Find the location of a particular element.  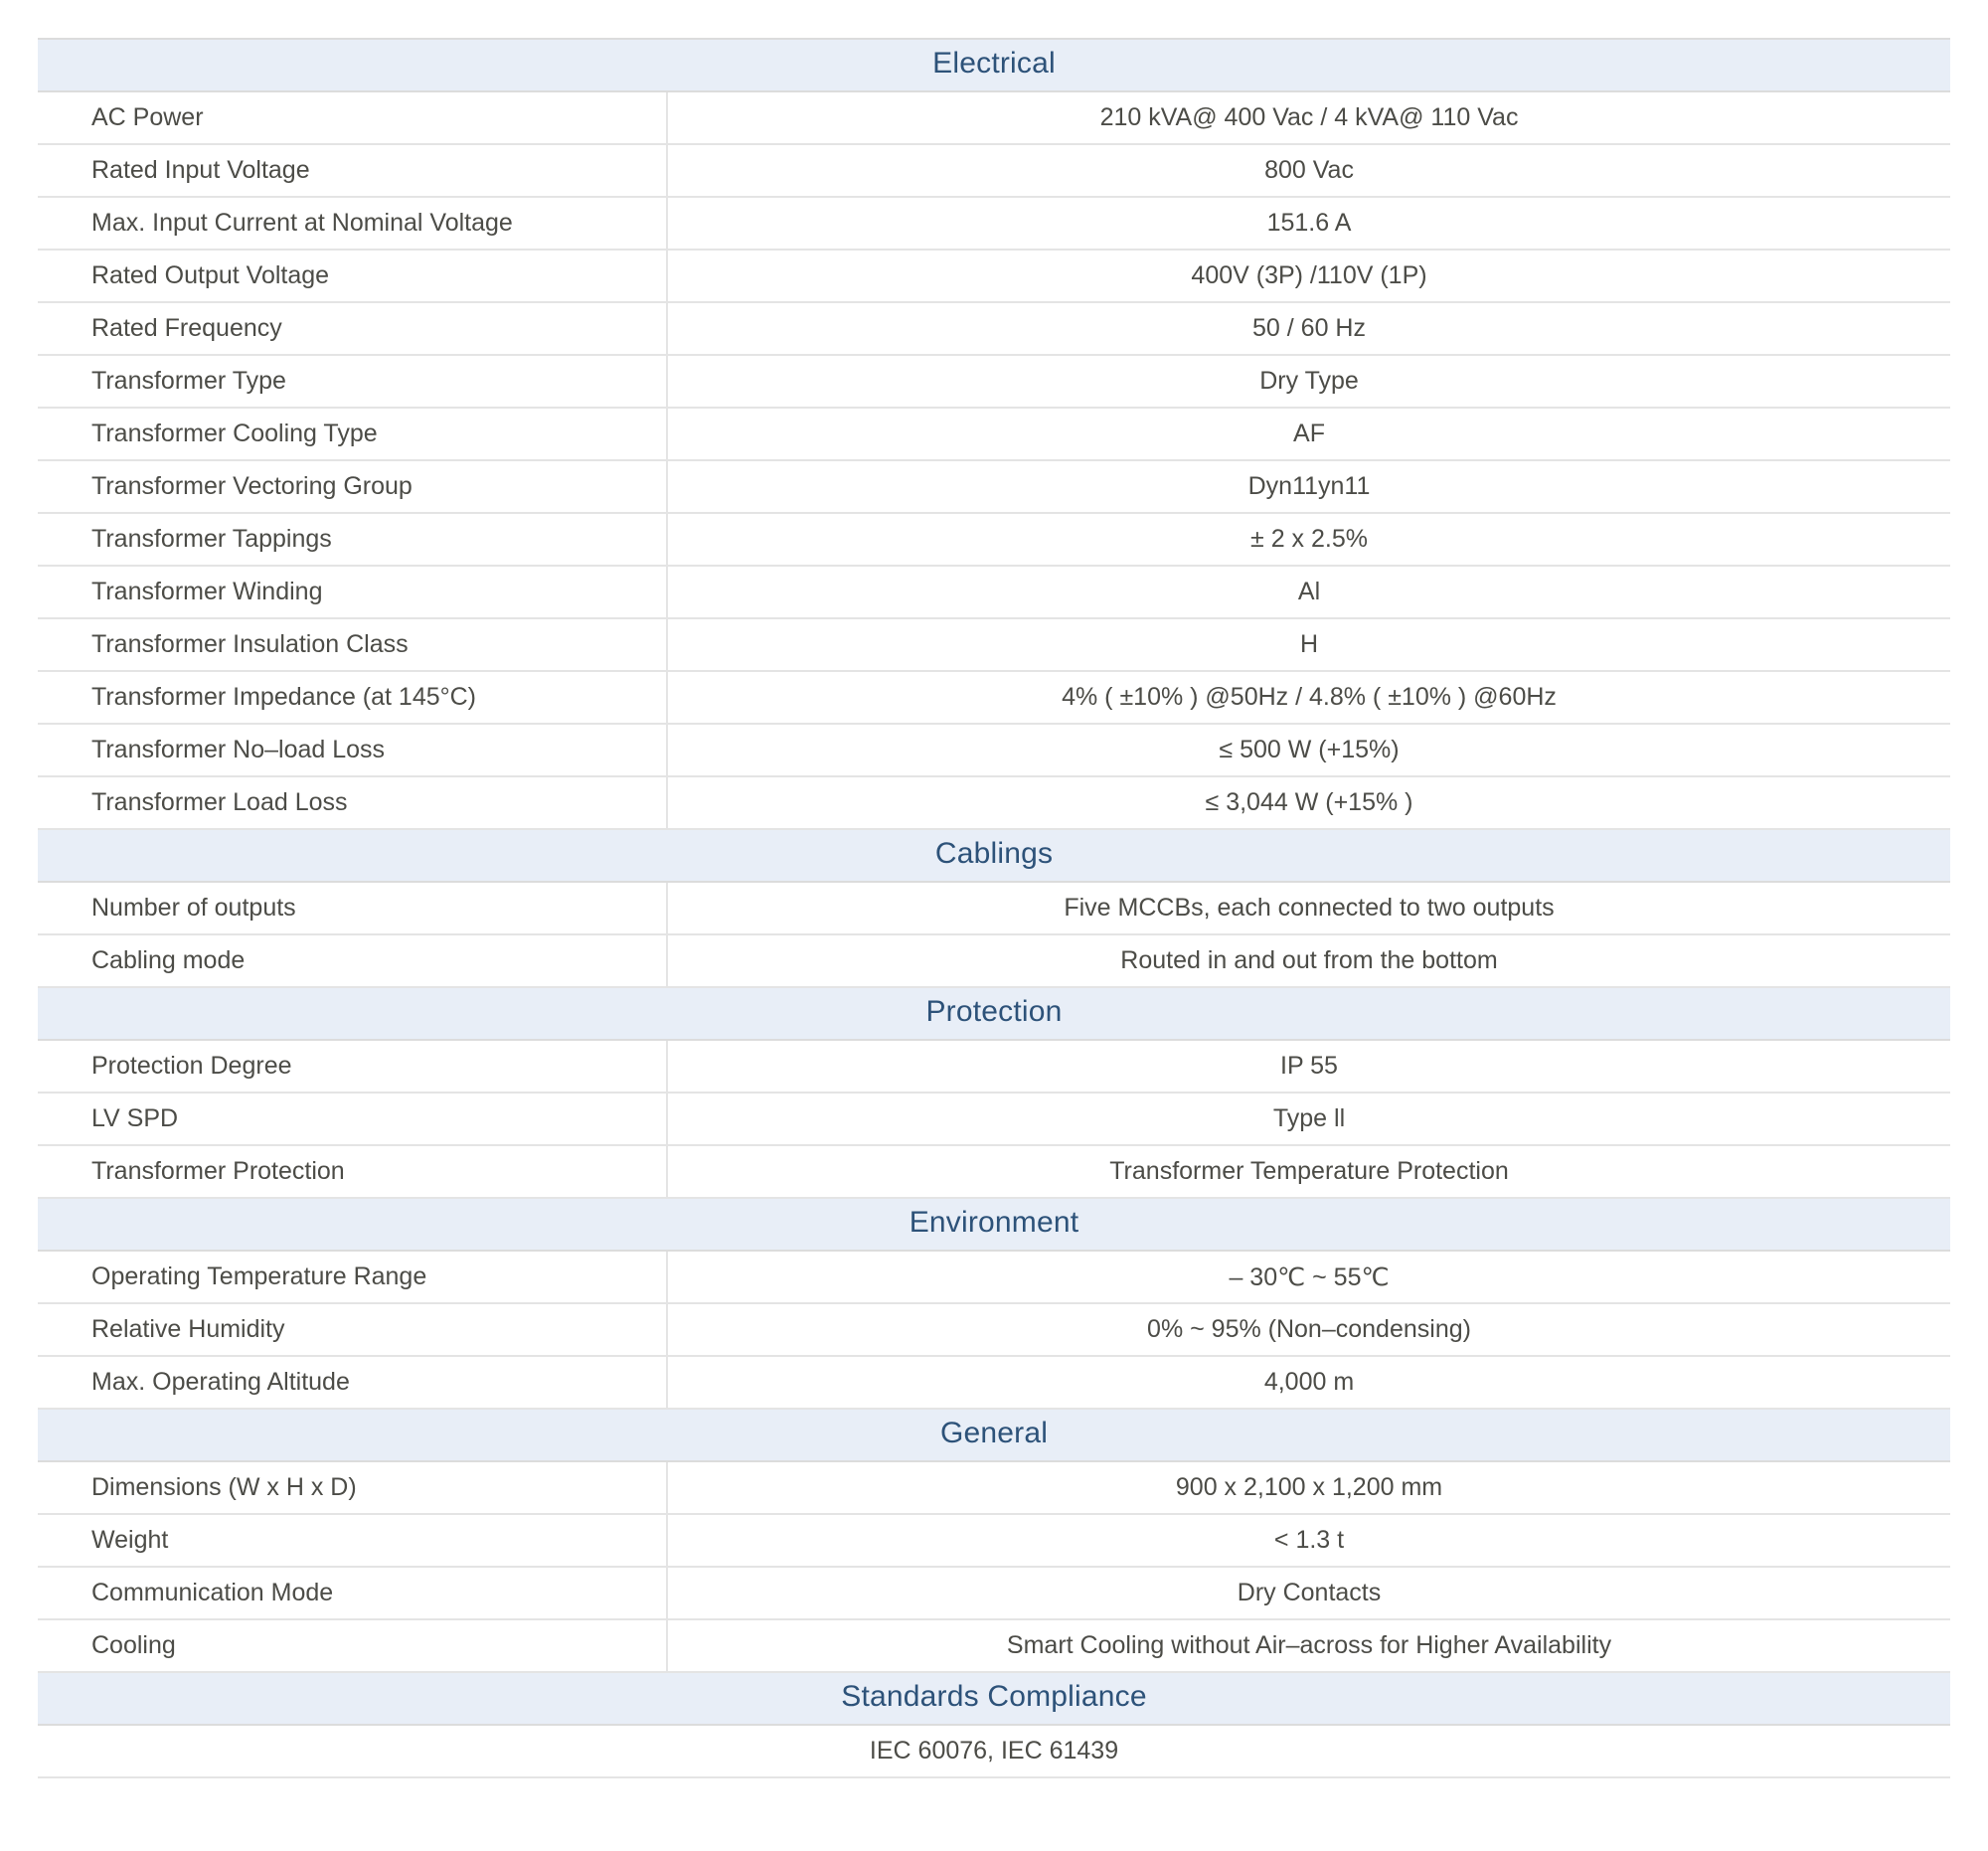

table-row: Transformer Winding Al is located at coordinates (994, 592).